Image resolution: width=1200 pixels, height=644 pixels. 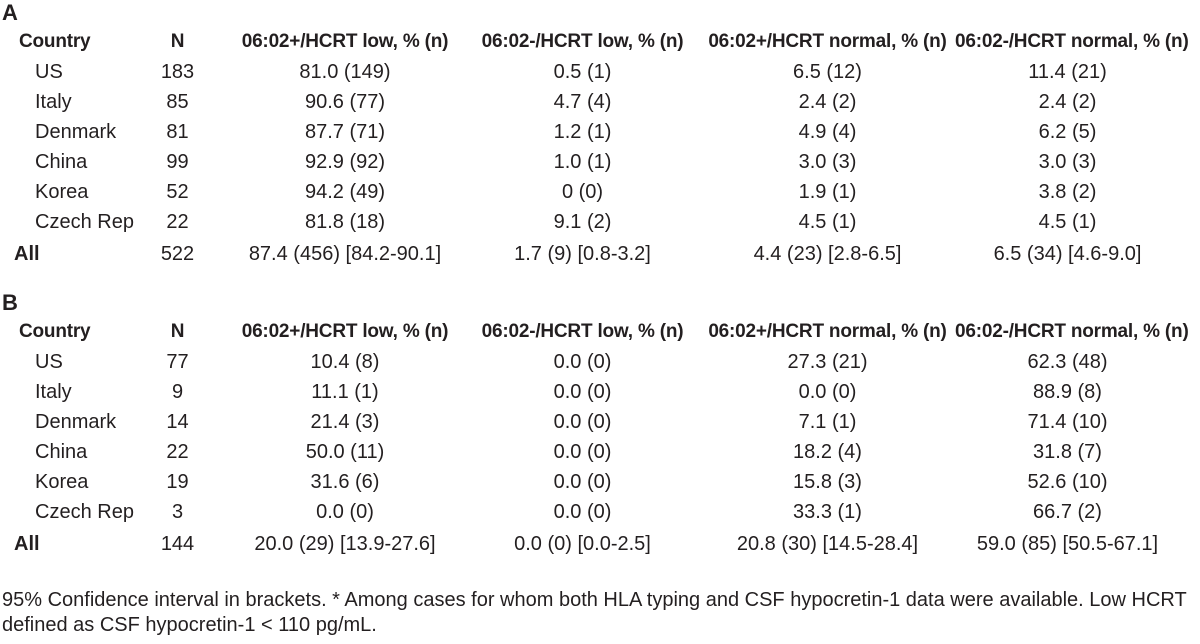 What do you see at coordinates (827, 161) in the screenshot?
I see `value-cell: 3.0 (3)` at bounding box center [827, 161].